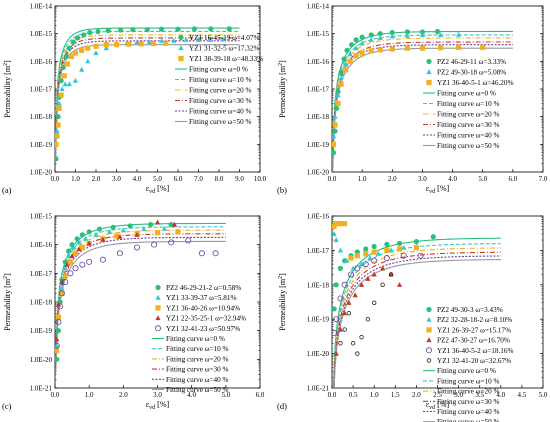  Describe the element at coordinates (197, 359) in the screenshot. I see `legend-label: Fitting curve ω=20 %` at that location.